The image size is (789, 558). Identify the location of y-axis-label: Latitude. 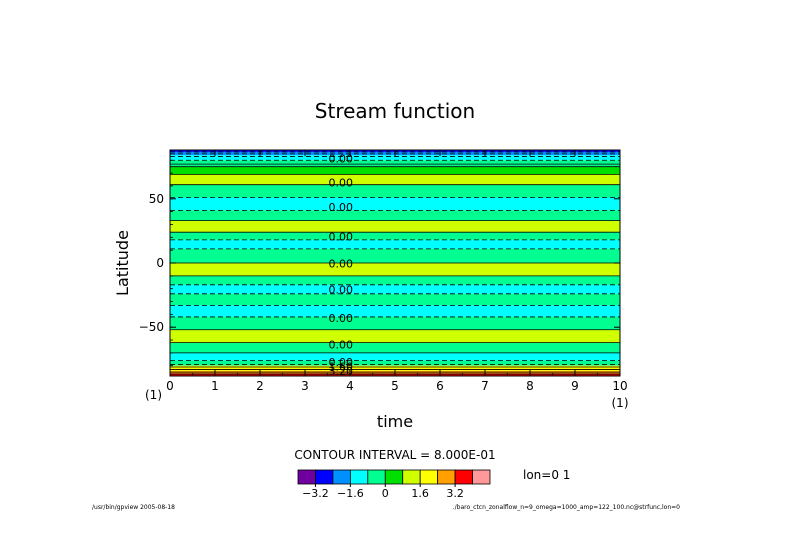
(122, 263).